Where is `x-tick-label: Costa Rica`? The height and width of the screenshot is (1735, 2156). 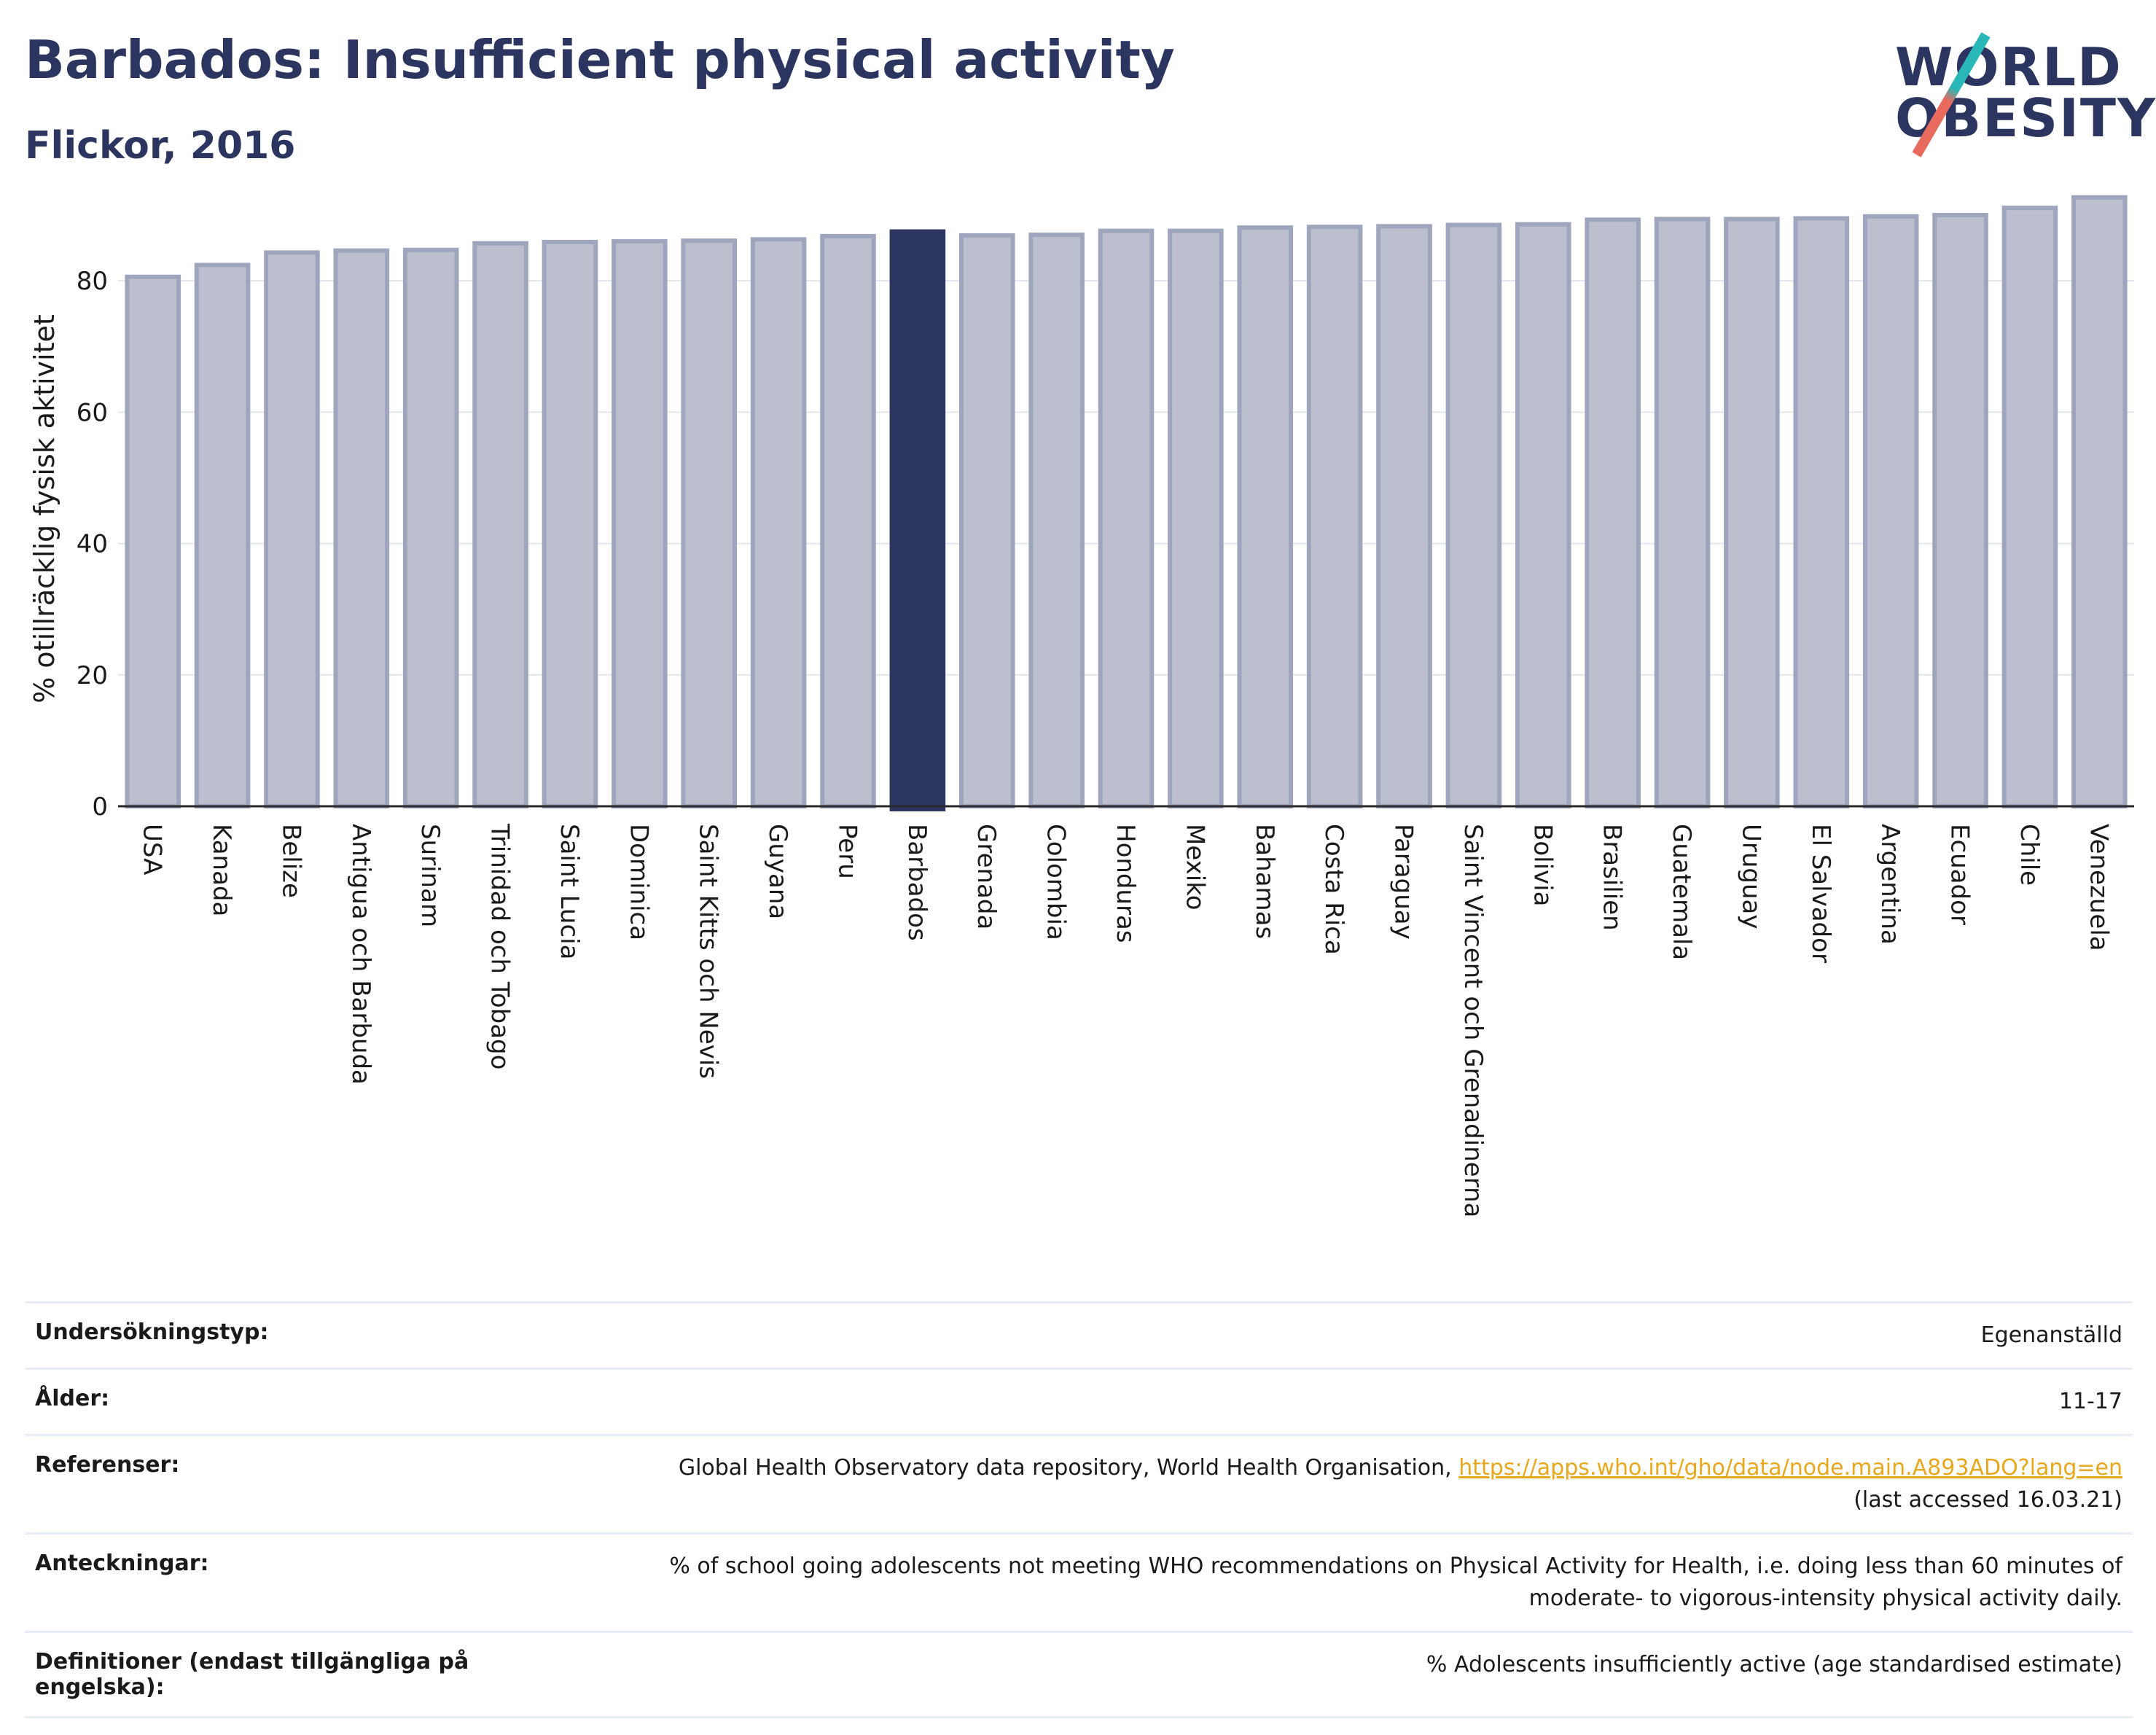
x-tick-label: Costa Rica is located at coordinates (1333, 890).